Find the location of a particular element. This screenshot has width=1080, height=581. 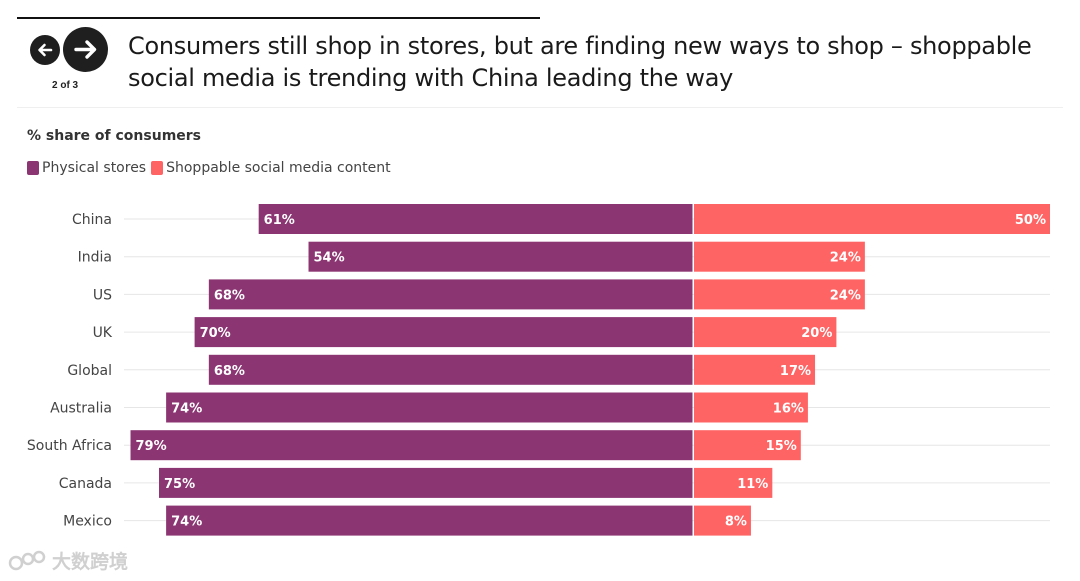

data-label-social: 50% is located at coordinates (1030, 220).